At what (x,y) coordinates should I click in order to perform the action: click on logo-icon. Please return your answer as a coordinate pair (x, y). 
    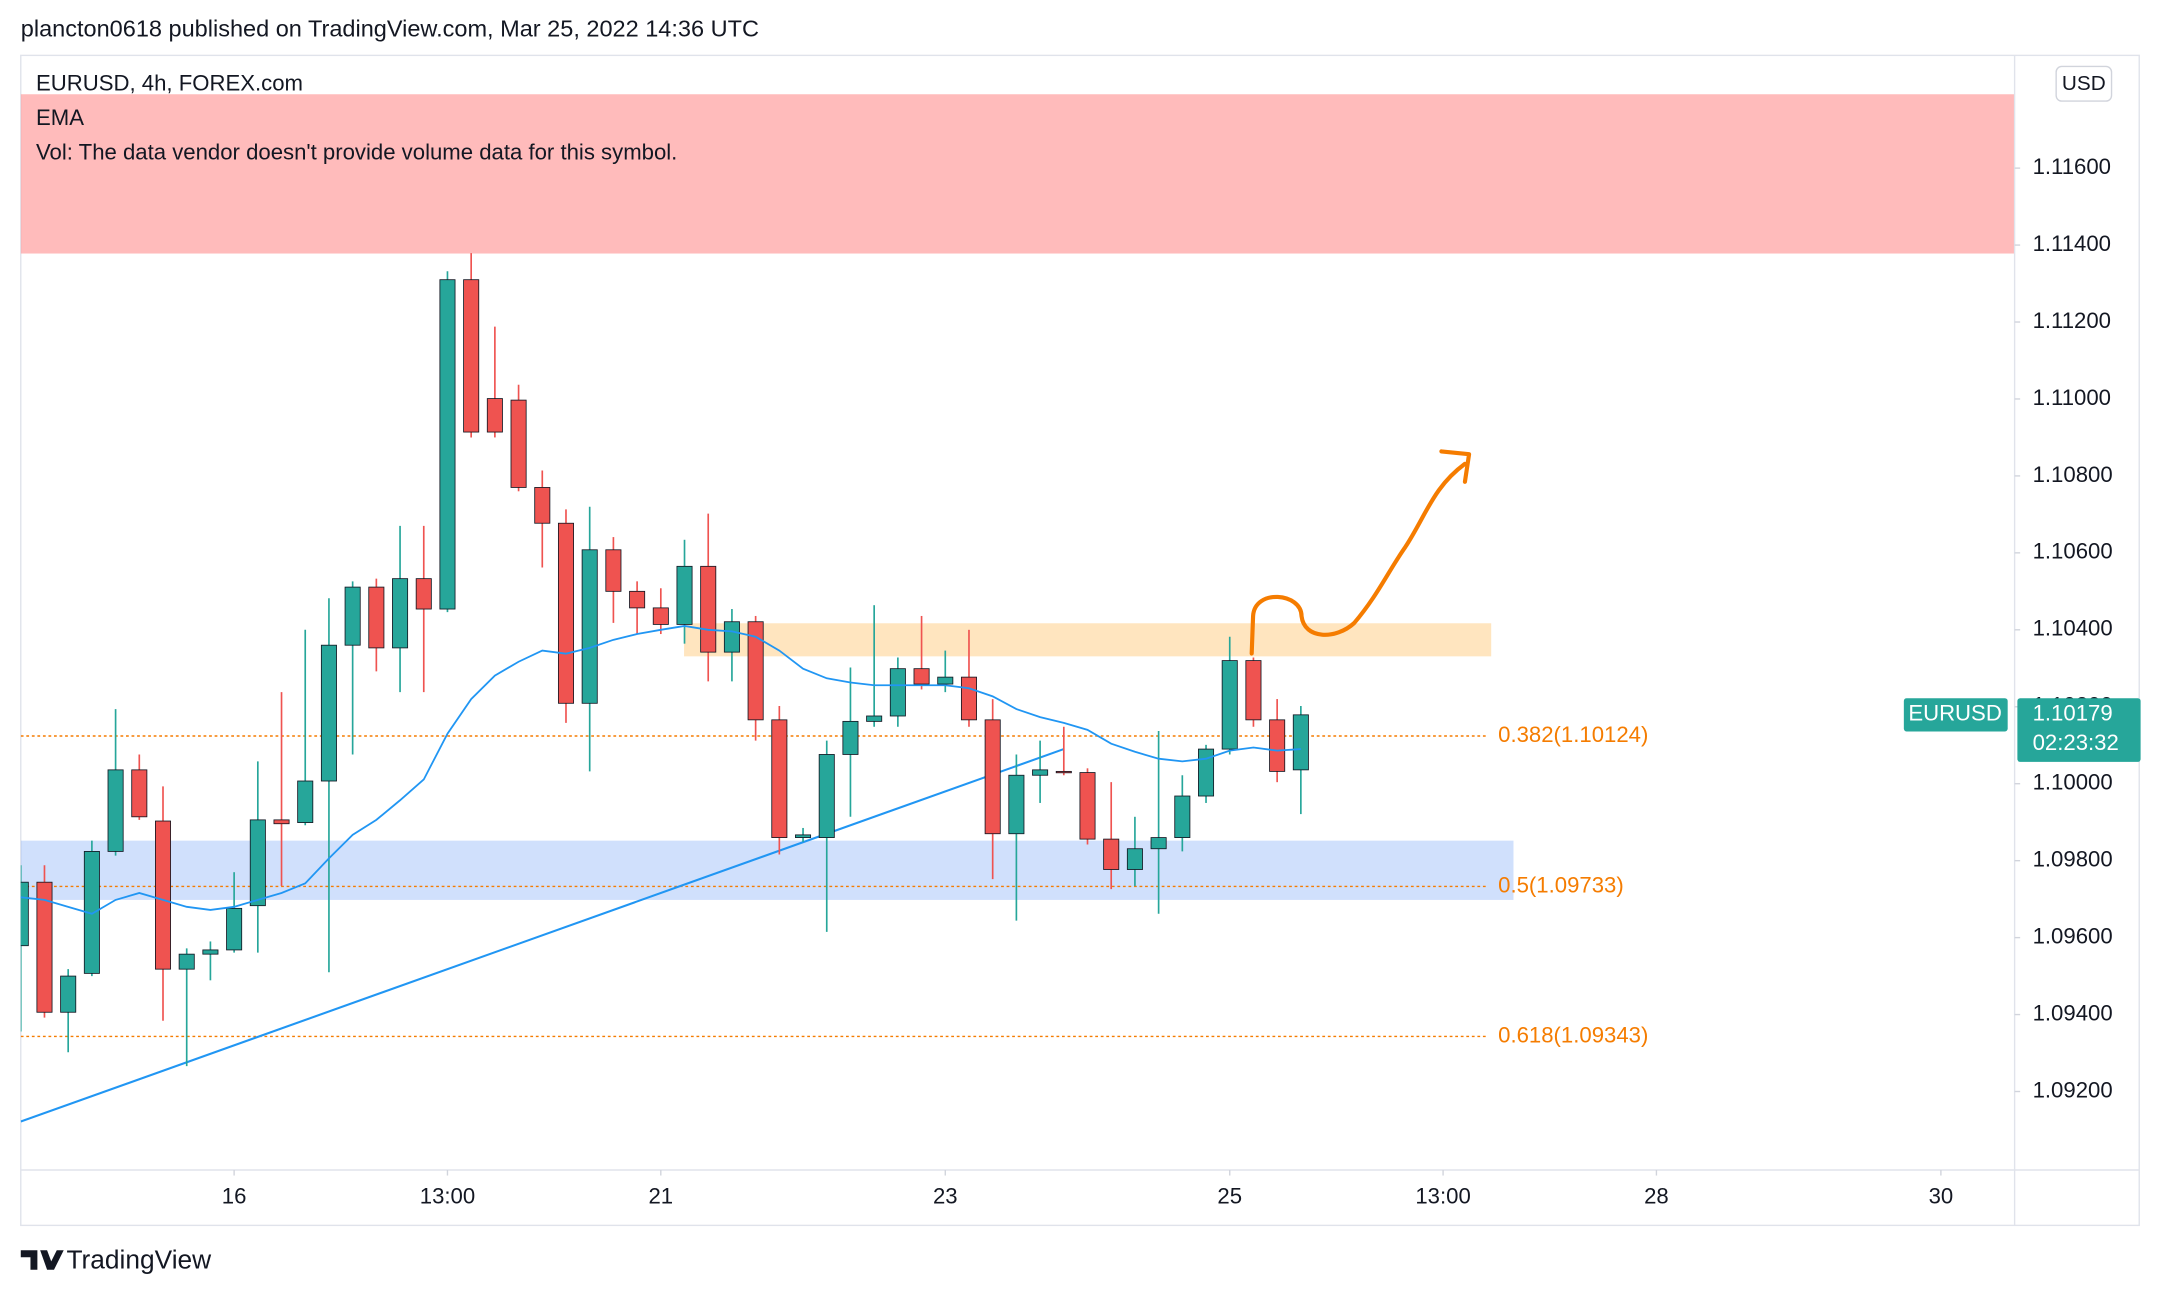
    Looking at the image, I should click on (42, 1260).